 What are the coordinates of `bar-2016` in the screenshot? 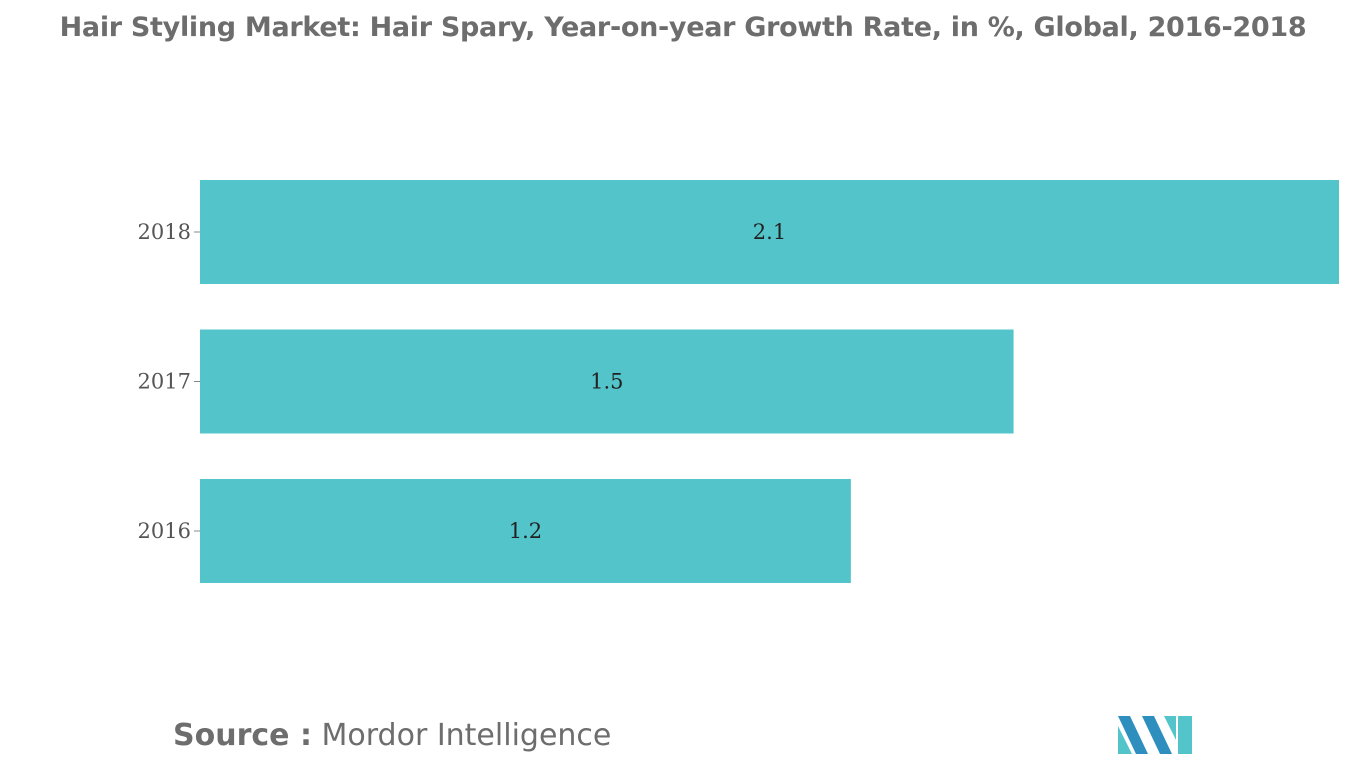 It's located at (525, 531).